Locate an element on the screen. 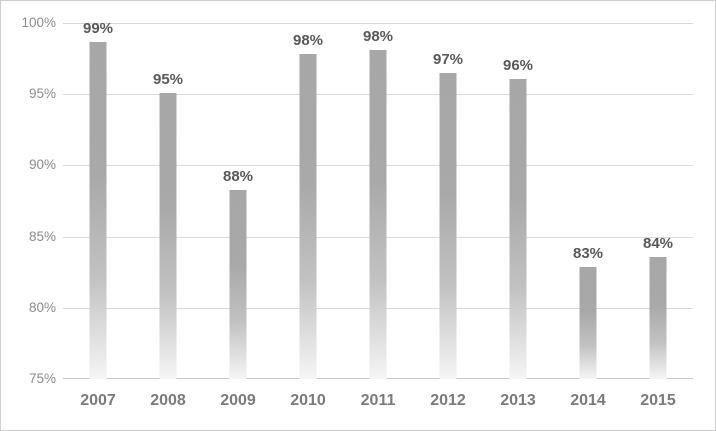 The image size is (716, 431). bar-slot-2008: 95% is located at coordinates (168, 201).